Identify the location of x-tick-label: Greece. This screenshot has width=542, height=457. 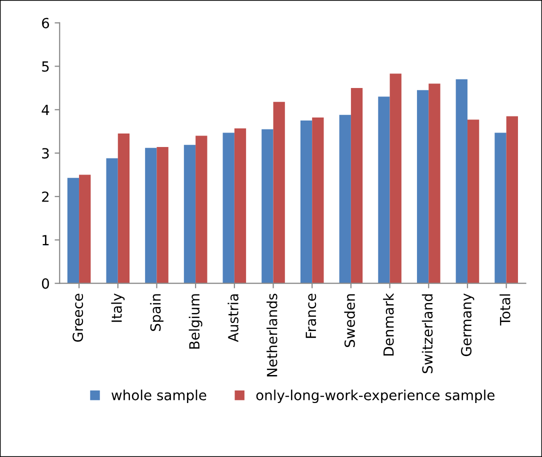
(78, 318).